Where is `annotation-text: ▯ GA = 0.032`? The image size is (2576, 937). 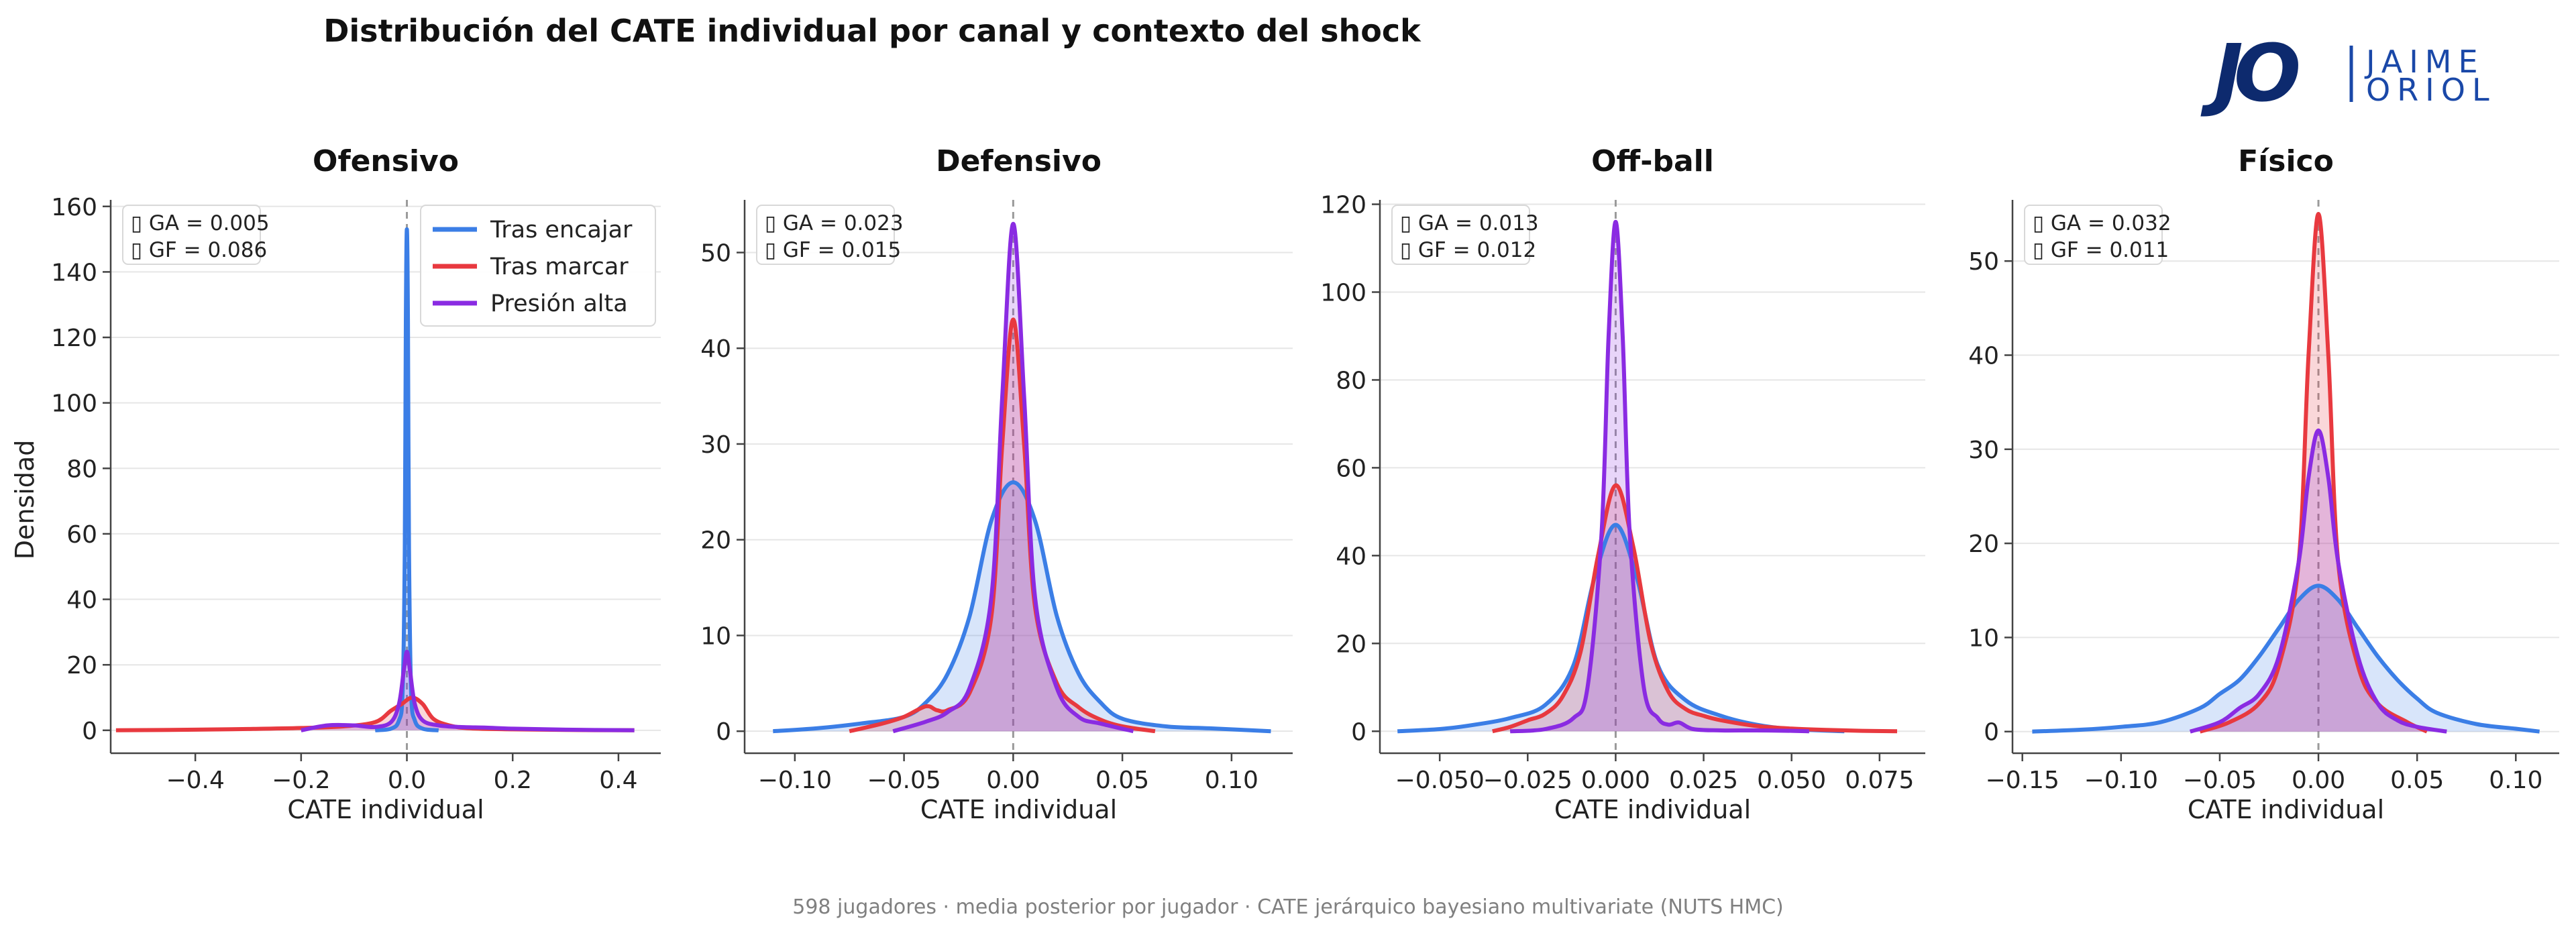
annotation-text: ▯ GA = 0.032 is located at coordinates (2102, 223).